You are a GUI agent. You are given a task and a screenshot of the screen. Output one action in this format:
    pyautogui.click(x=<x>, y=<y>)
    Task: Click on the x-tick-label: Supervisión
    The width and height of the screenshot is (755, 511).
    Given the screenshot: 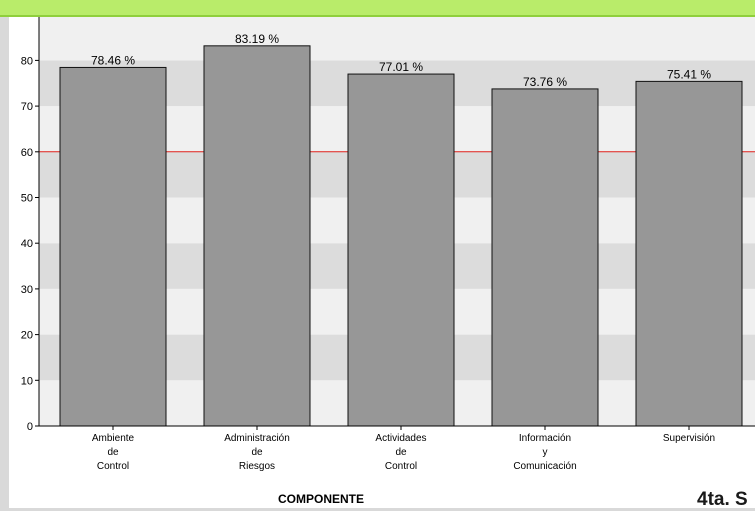 What is the action you would take?
    pyautogui.click(x=689, y=438)
    